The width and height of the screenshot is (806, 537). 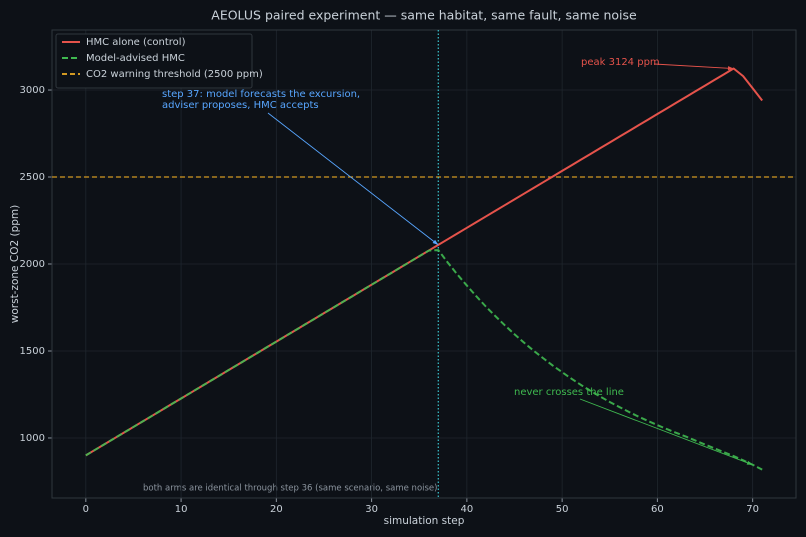 I want to click on y-tick-label: 3000, so click(x=32, y=90).